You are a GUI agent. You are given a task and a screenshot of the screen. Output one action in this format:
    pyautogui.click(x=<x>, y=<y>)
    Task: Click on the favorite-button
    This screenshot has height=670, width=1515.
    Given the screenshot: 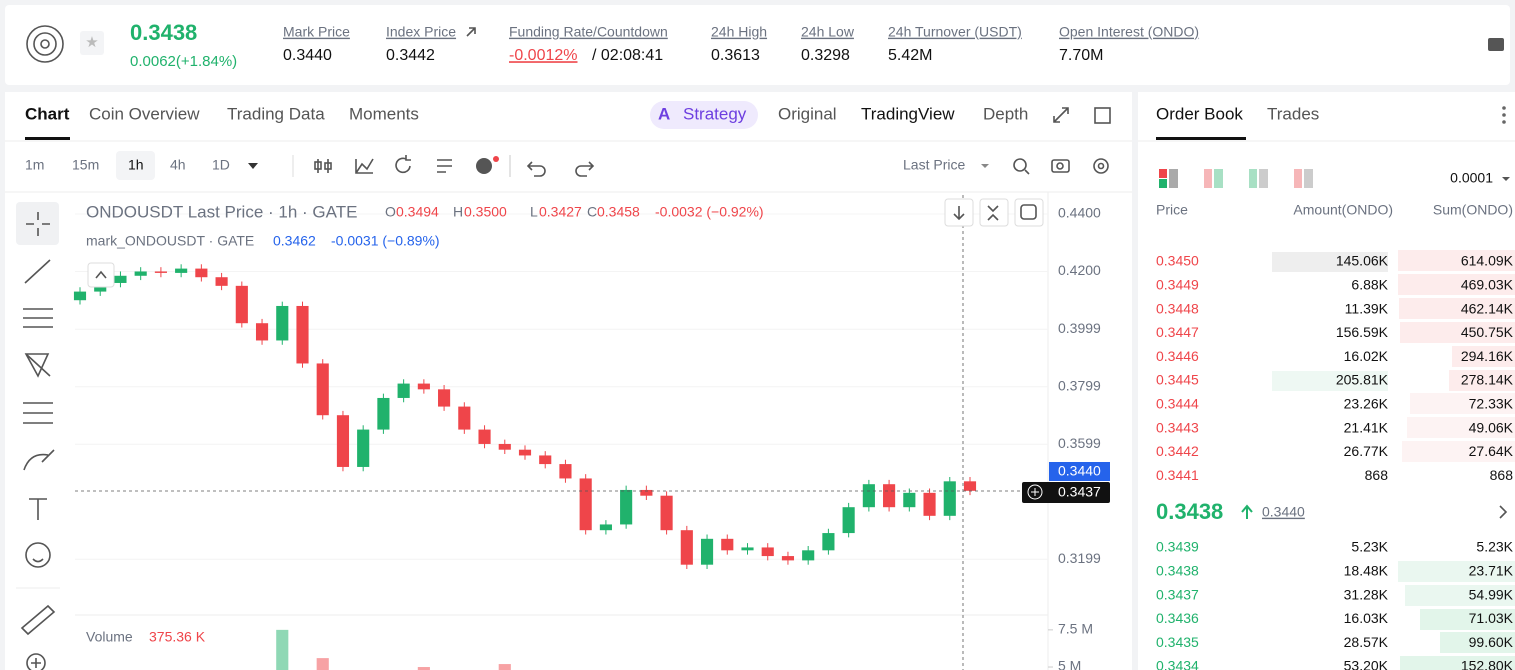 What is the action you would take?
    pyautogui.click(x=92, y=43)
    